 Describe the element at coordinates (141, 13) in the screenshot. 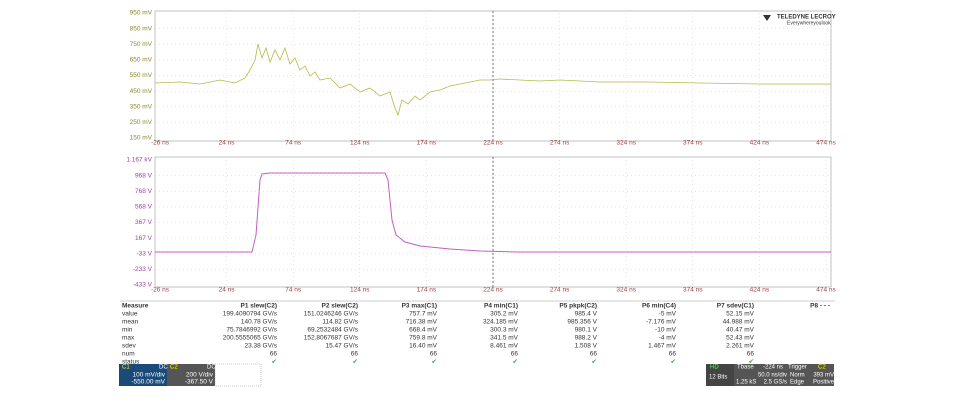

I see `y-label: 950 mV` at that location.